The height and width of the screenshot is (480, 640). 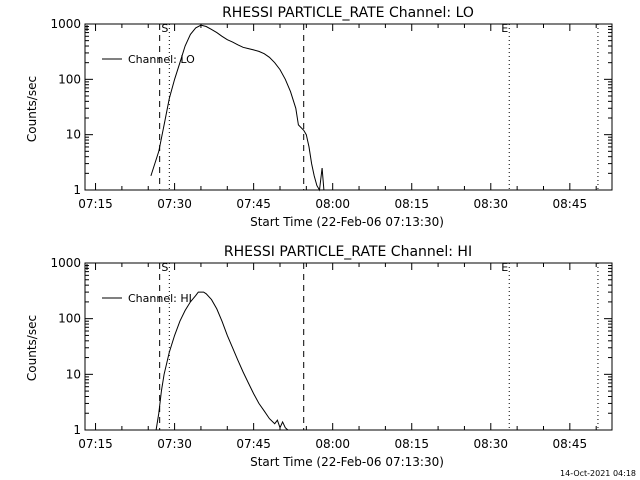 I want to click on footer-timestamp: 14-Oct-2021 04:18, so click(x=598, y=473).